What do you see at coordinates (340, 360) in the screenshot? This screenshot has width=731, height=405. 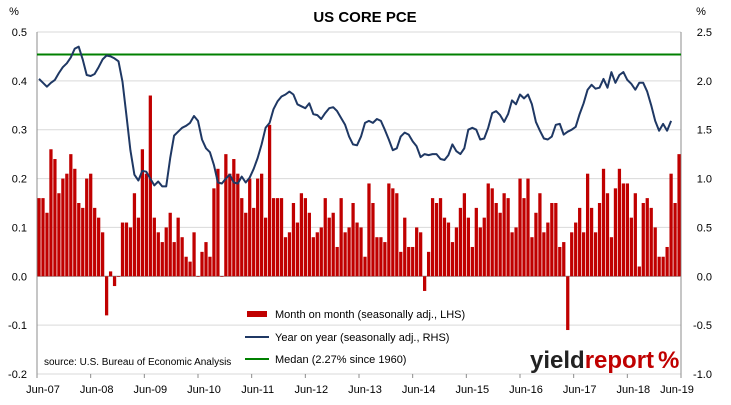 I see `legend-label-median: Medan (2.27% since 1960)` at bounding box center [340, 360].